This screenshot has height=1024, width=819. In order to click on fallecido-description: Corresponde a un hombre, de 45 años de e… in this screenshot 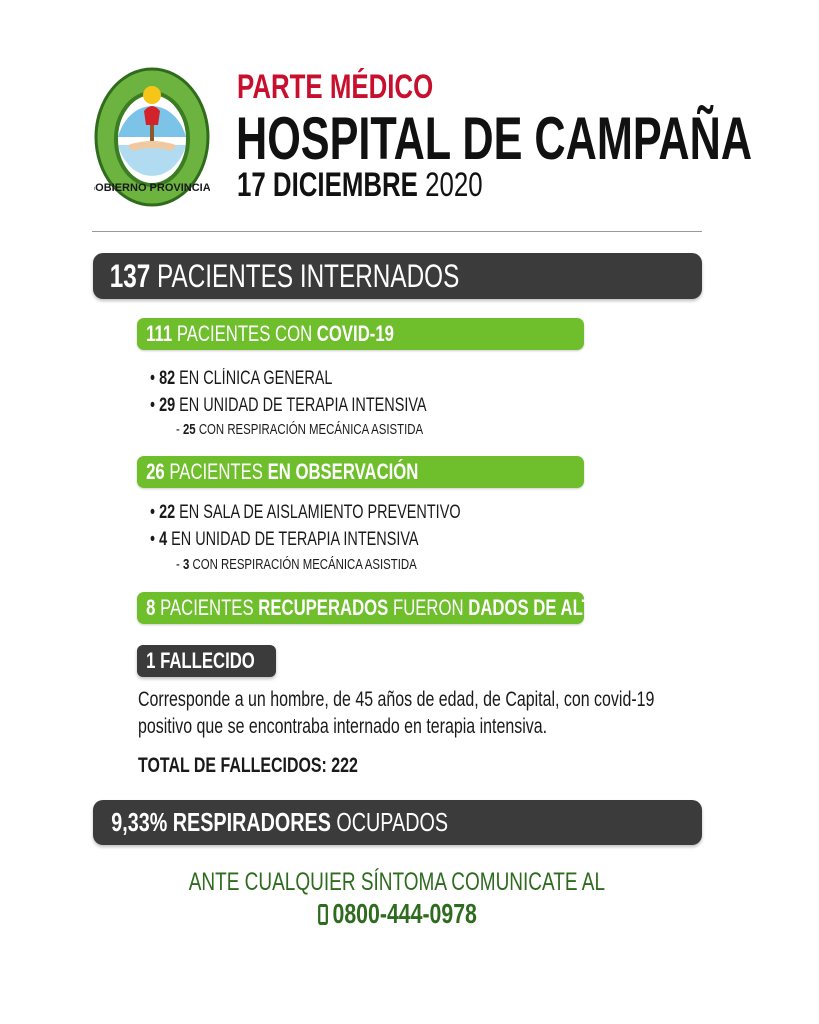, I will do `click(396, 713)`.